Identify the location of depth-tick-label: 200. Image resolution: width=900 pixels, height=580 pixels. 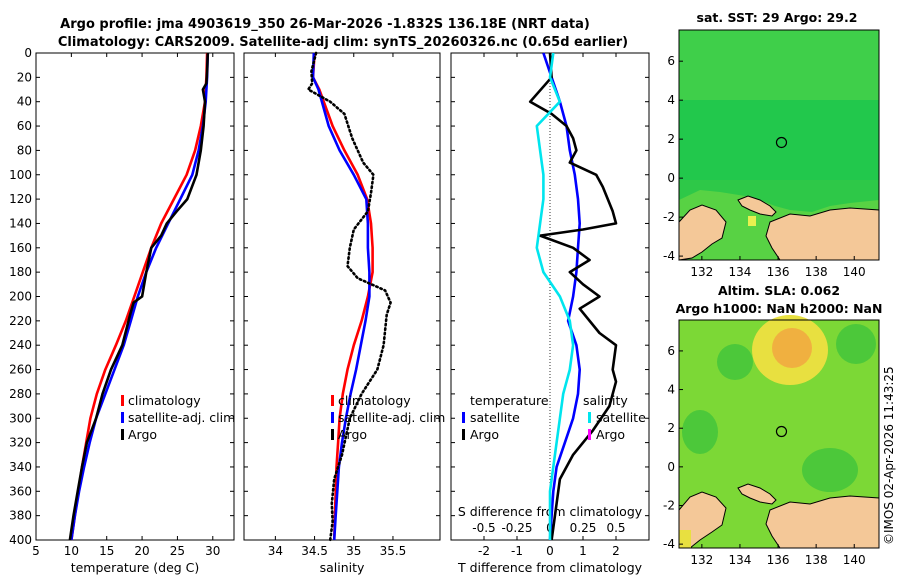
(20, 297).